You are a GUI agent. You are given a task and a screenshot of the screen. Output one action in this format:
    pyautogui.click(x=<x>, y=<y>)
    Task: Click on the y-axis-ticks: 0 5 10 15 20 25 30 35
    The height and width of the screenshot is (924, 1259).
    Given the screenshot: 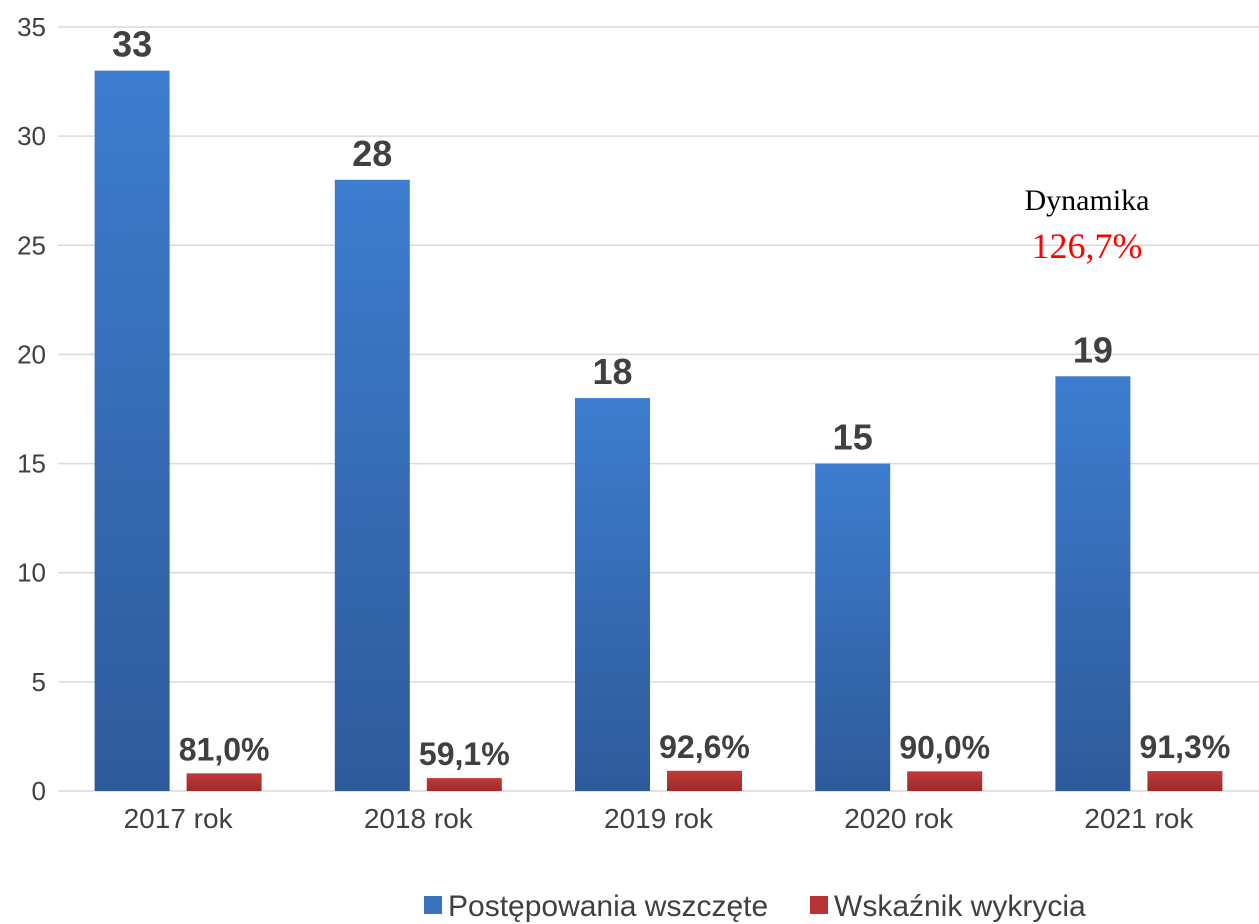 What is the action you would take?
    pyautogui.click(x=31, y=409)
    